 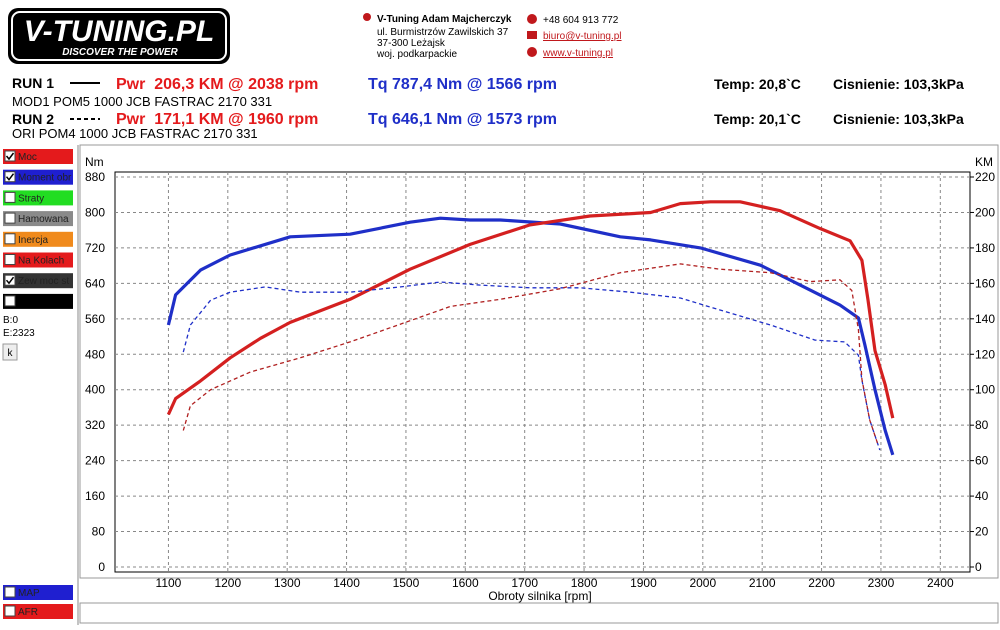 I want to click on y2-tick-label: 60, so click(x=982, y=461).